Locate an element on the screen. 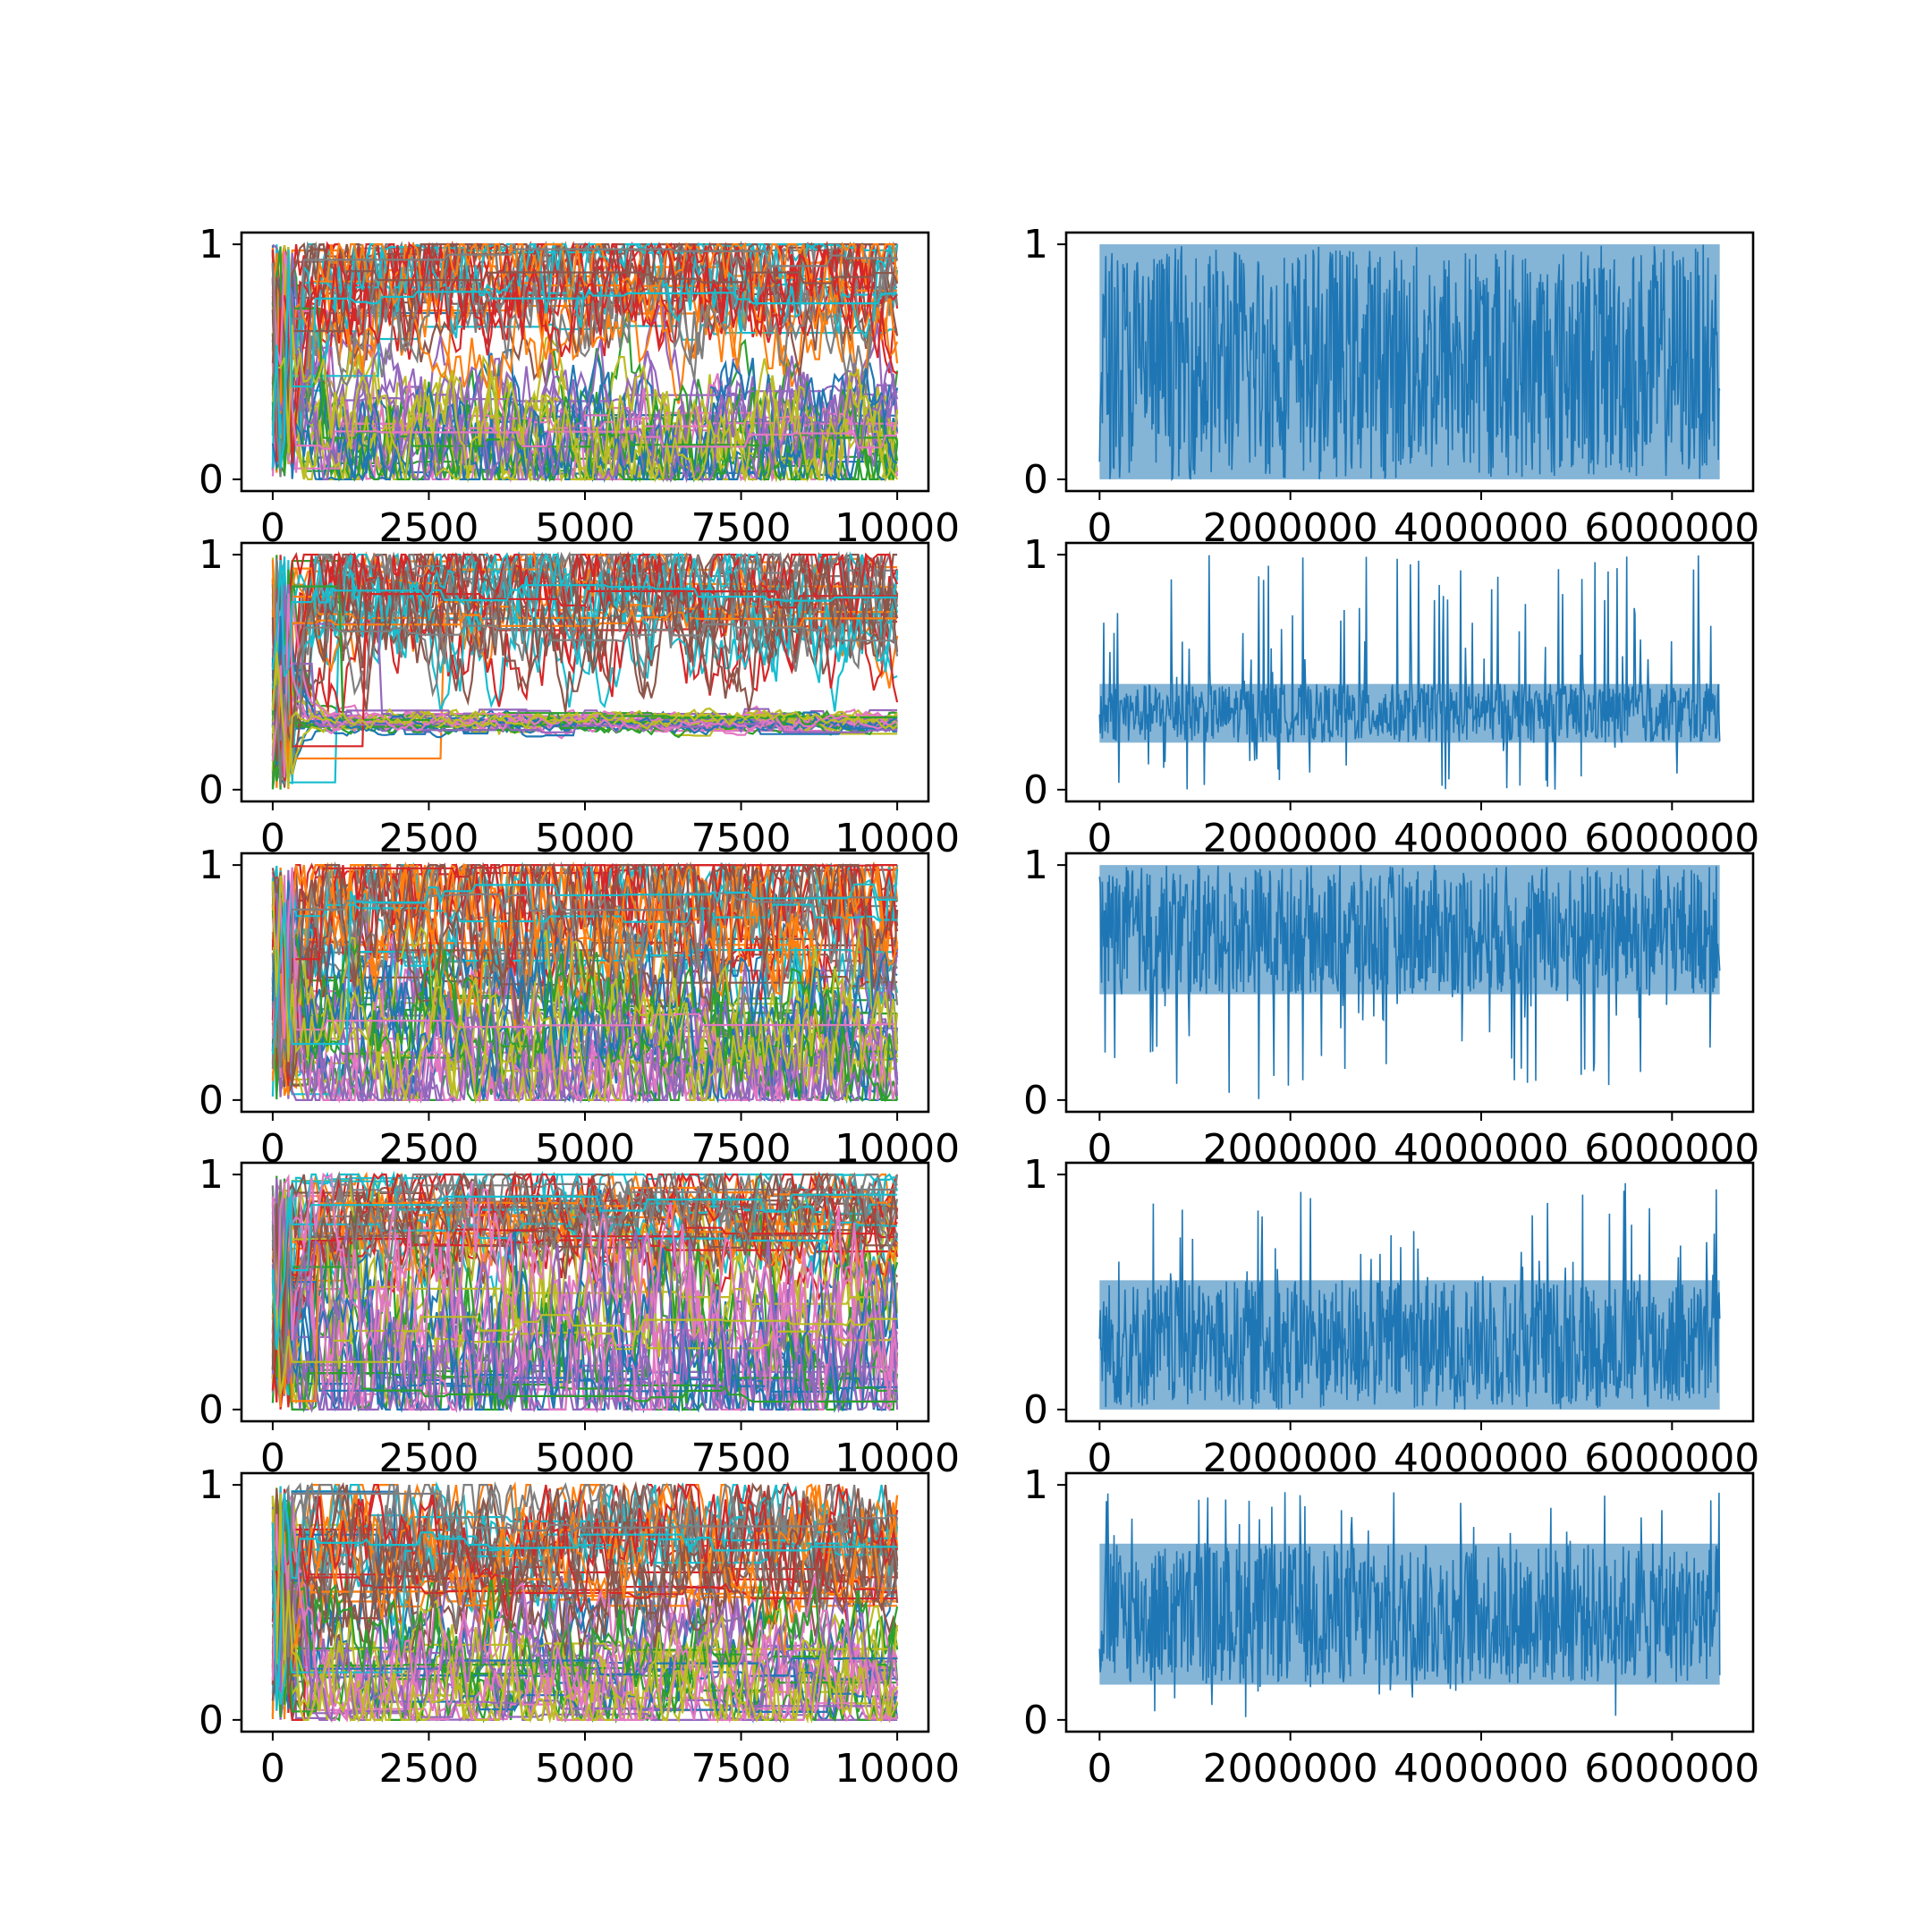 The height and width of the screenshot is (1932, 1932). panel-r1-left: 0 2500 5000 7500 10000 0 1 is located at coordinates (579, 386).